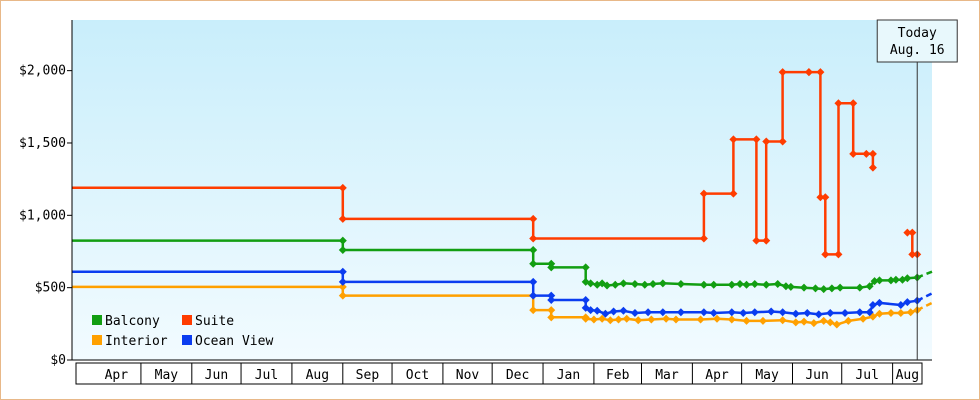 This screenshot has height=400, width=980. I want to click on x-tick-label: Oct, so click(417, 375).